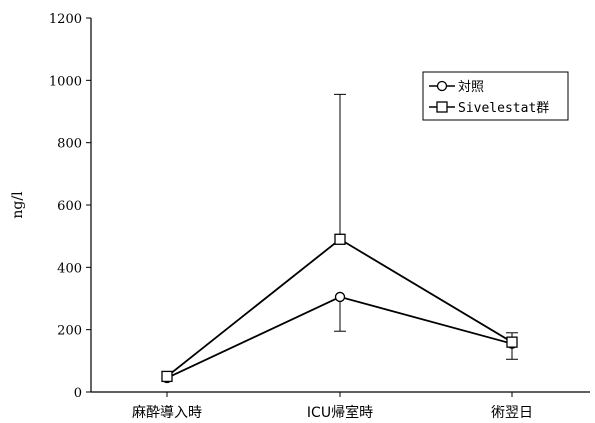 The image size is (595, 423). I want to click on x-category-label: ICU帰室時, so click(340, 412).